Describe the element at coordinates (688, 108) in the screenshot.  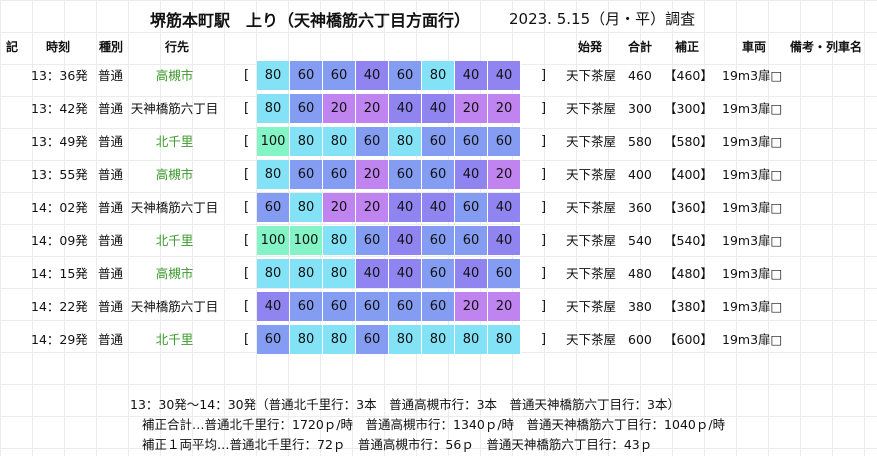
I see `corrected-value: 【300】` at that location.